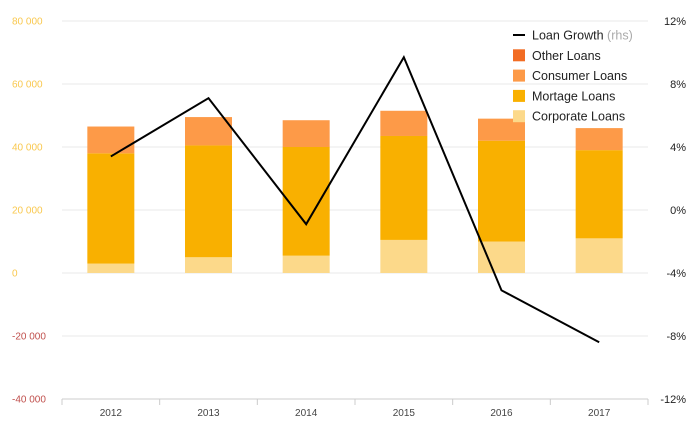 The height and width of the screenshot is (433, 700). I want to click on y-left-tick-label: 80 000, so click(27, 22).